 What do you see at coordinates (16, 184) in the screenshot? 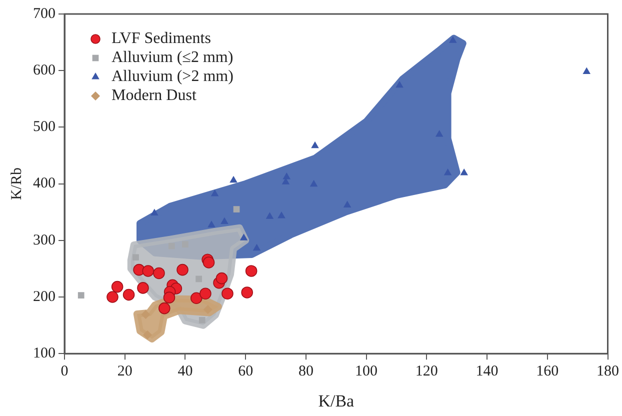
I see `y-axis-title: K/Rb` at bounding box center [16, 184].